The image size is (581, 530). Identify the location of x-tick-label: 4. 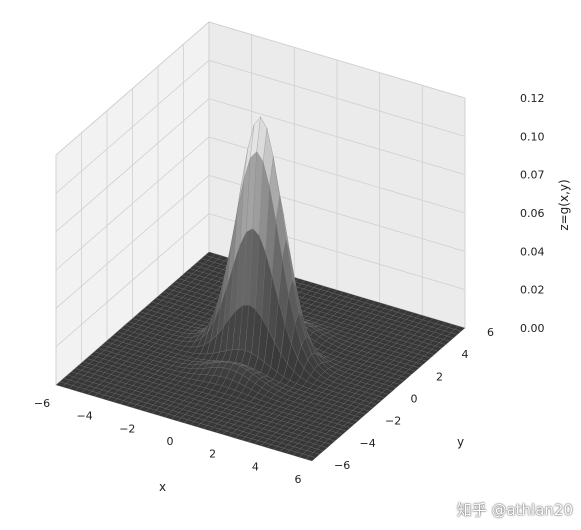
(255, 466).